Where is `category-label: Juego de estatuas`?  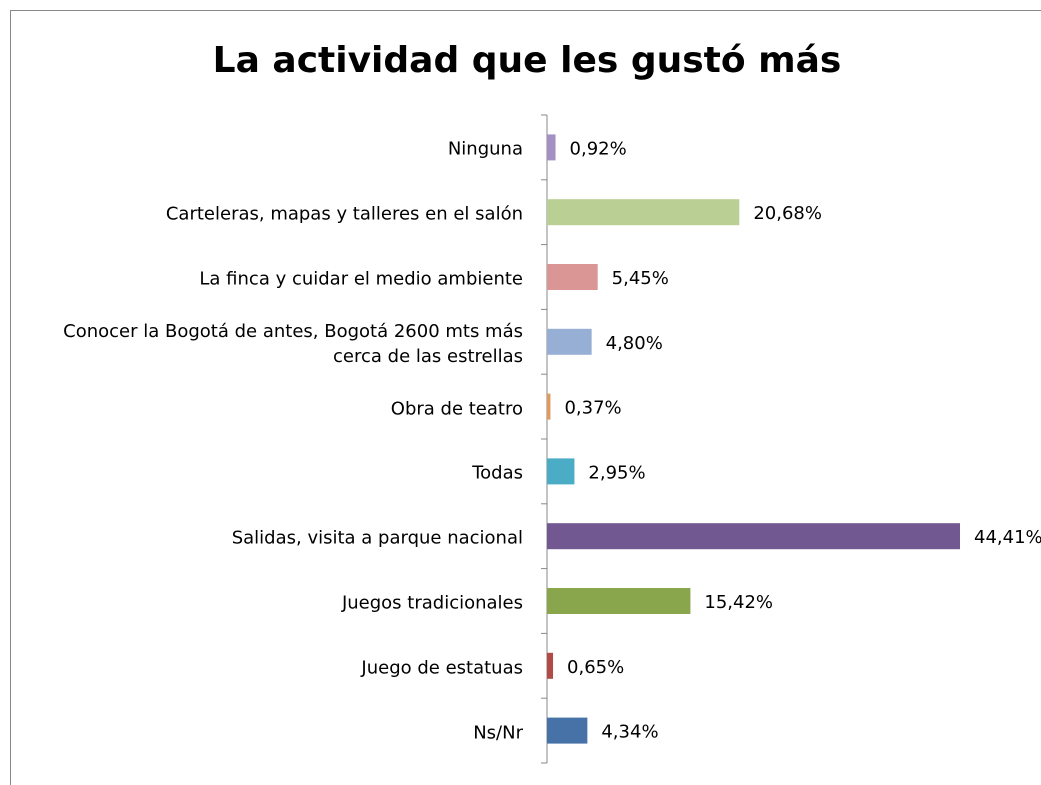 category-label: Juego de estatuas is located at coordinates (442, 668).